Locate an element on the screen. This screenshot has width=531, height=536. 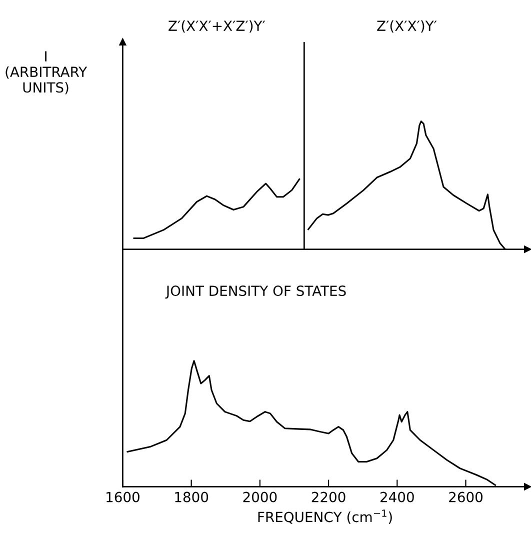
x-axis-title: FREQUENCY (cm$^{−1}$) is located at coordinates (325, 517).